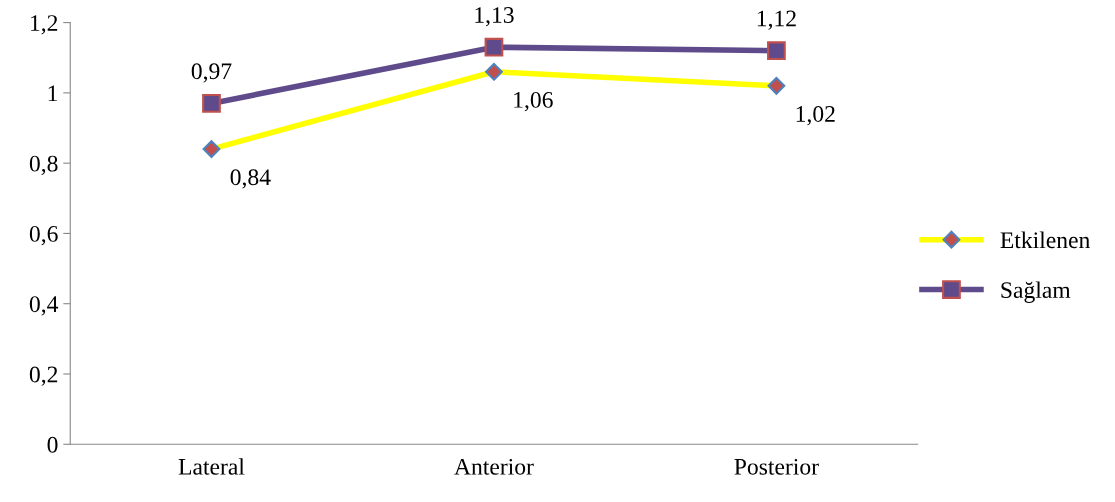 The height and width of the screenshot is (502, 1115). What do you see at coordinates (44, 25) in the screenshot?
I see `y-tick-label: 1,2` at bounding box center [44, 25].